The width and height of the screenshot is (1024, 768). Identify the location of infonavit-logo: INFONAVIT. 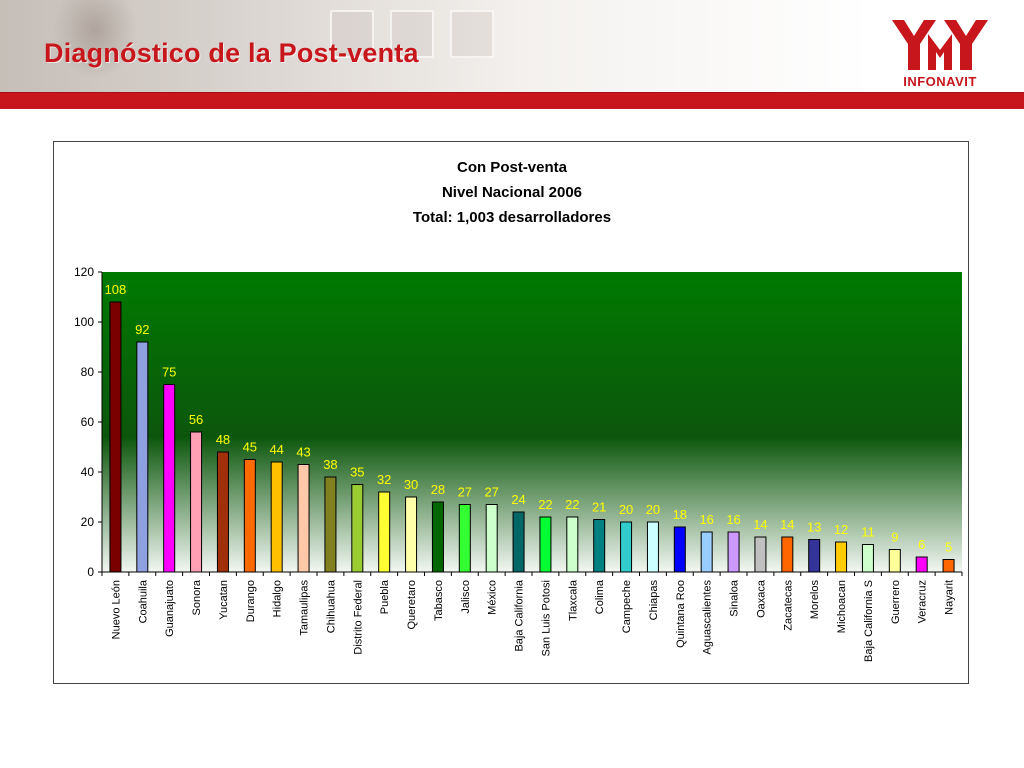
(940, 54).